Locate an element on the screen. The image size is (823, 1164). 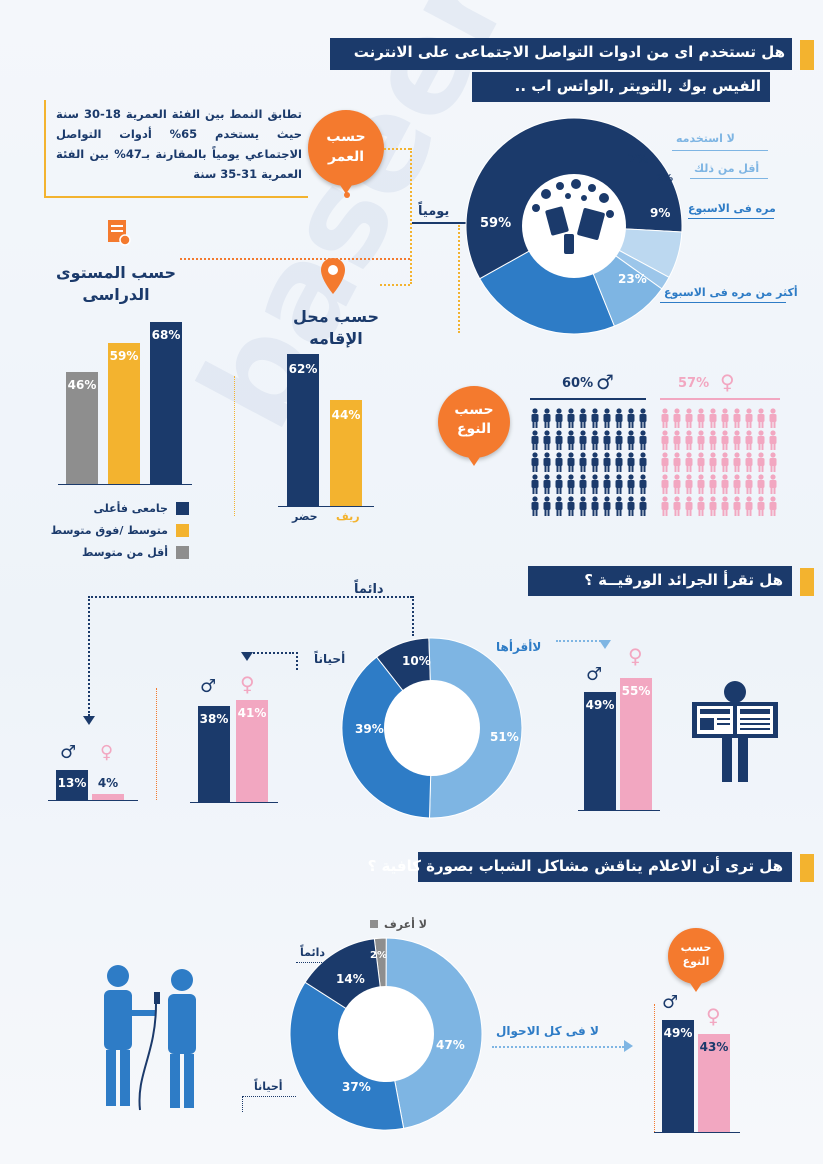
media-never-connector is located at coordinates (558, 1047).